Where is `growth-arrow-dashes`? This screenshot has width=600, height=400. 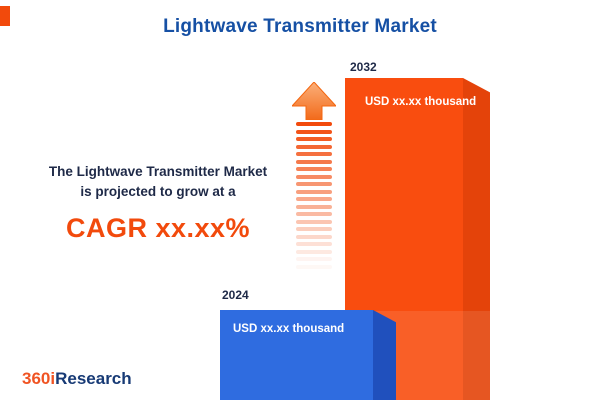 growth-arrow-dashes is located at coordinates (314, 195).